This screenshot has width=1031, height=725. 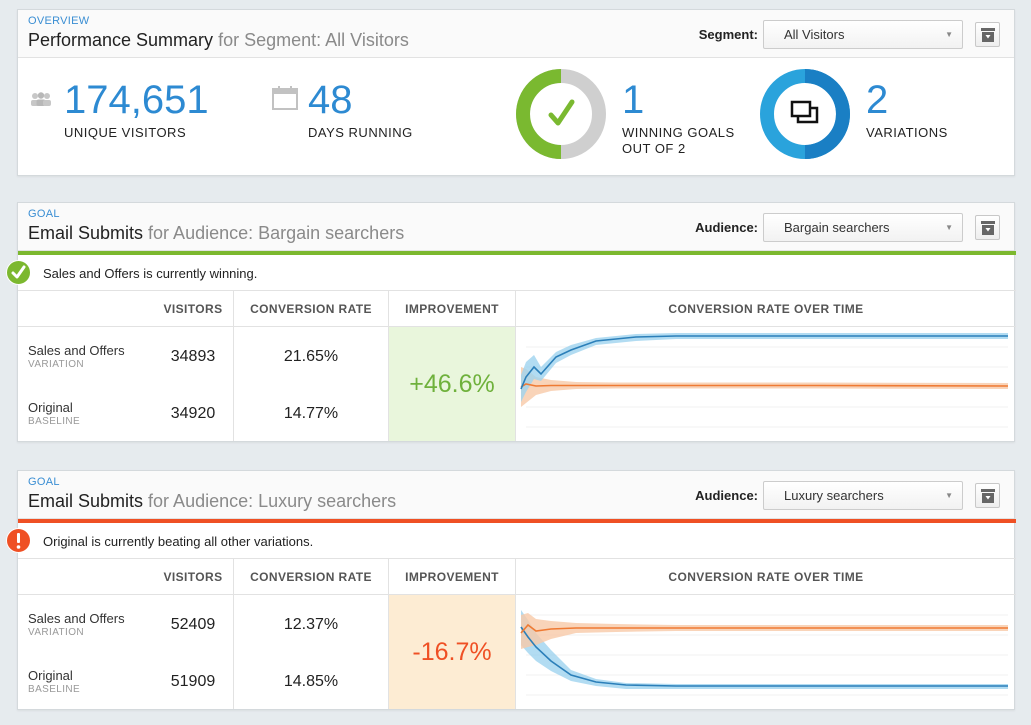 I want to click on unique-visitors-value: 174,651, so click(x=136, y=100).